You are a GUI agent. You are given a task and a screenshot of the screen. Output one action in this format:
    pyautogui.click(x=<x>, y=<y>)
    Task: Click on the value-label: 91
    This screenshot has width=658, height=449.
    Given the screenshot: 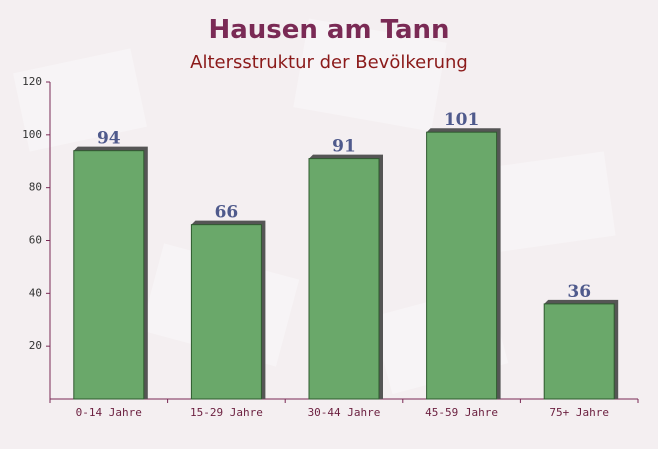 What is the action you would take?
    pyautogui.click(x=344, y=147)
    